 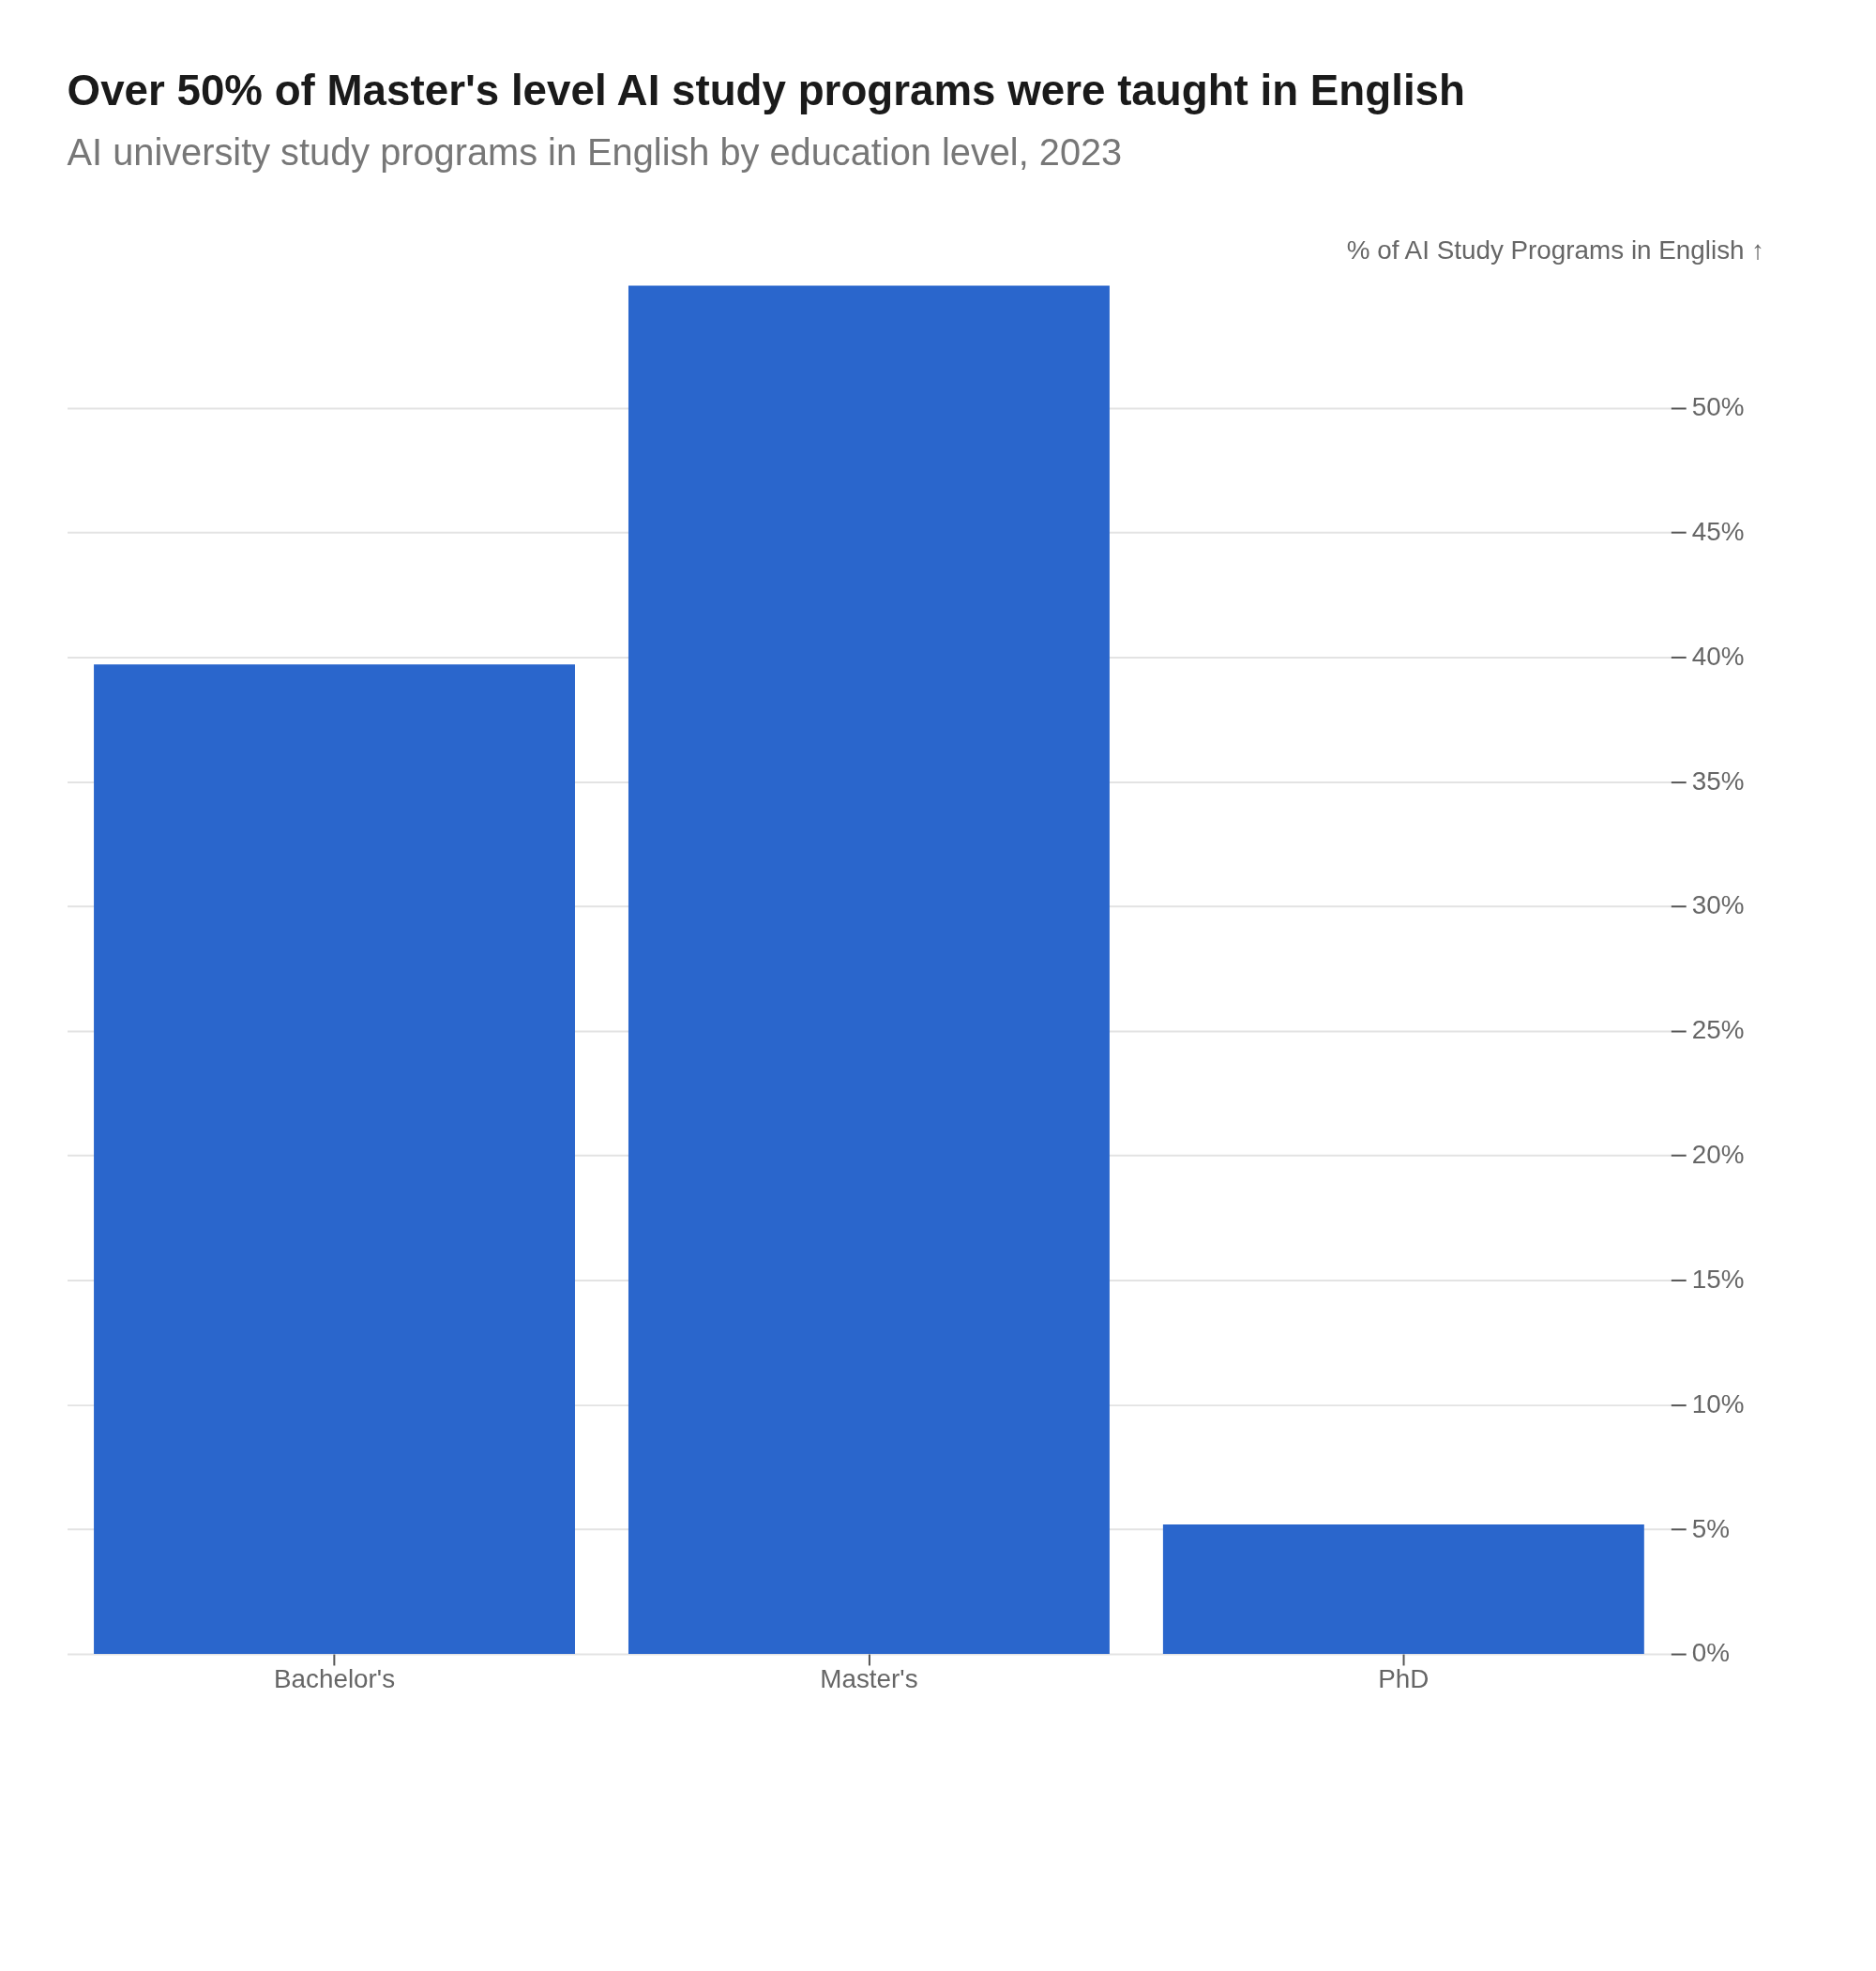 I want to click on y-tick-label: 35%, so click(x=1718, y=781).